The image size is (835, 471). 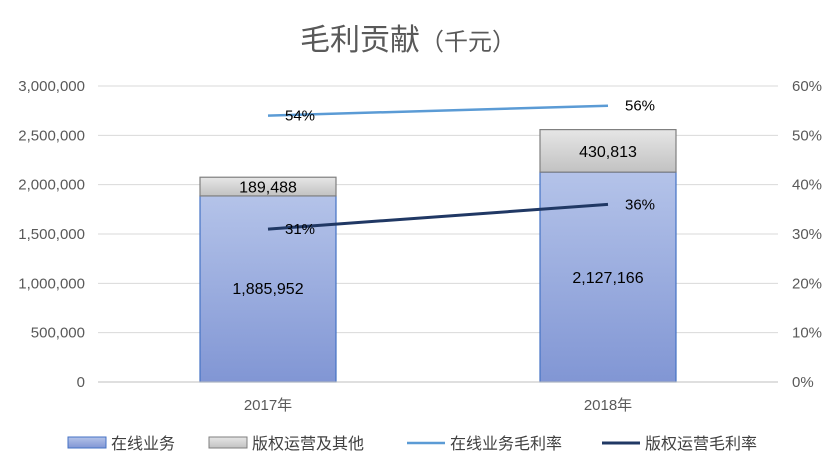 I want to click on line-copyright-margin-label: 36%, so click(x=640, y=204).